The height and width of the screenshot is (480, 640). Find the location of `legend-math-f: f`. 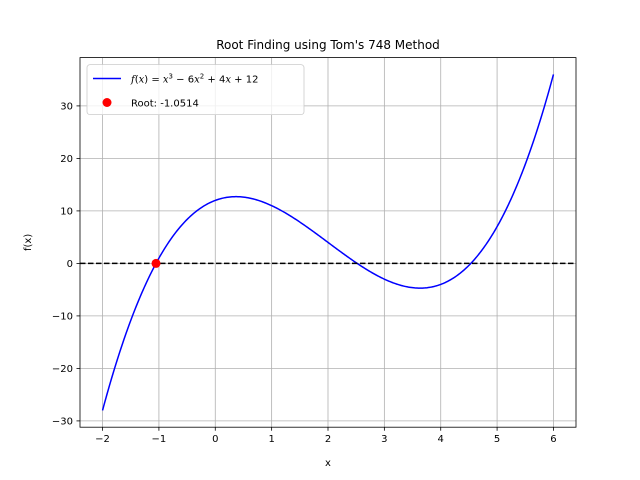

legend-math-f: f is located at coordinates (133, 80).